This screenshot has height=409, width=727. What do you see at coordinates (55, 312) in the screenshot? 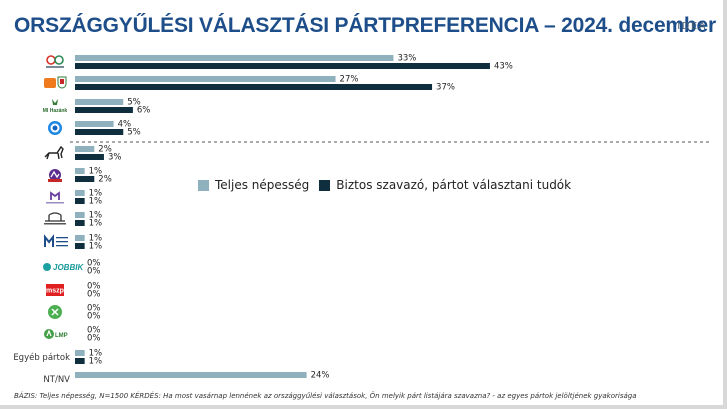
I see `parbeszed-logo-icon` at bounding box center [55, 312].